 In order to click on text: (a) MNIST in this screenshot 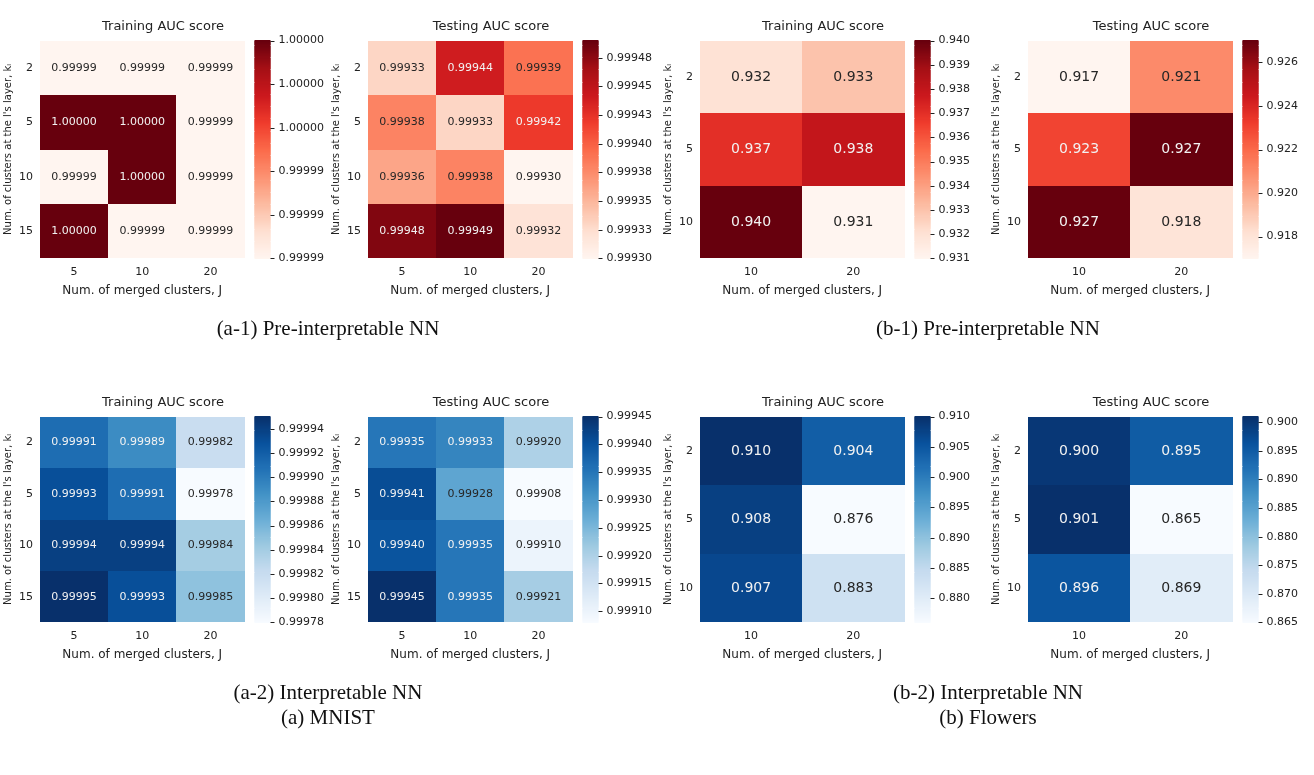, I will do `click(328, 717)`.